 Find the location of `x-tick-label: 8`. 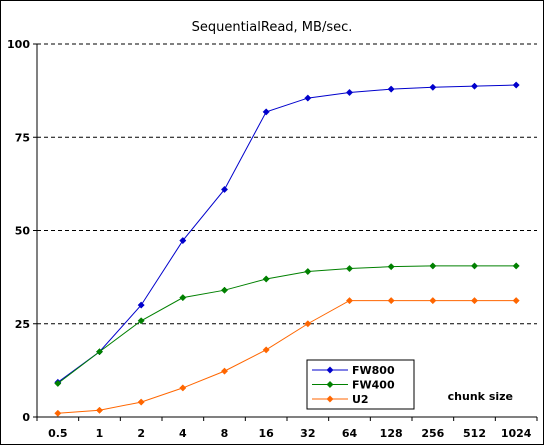

x-tick-label: 8 is located at coordinates (225, 433).